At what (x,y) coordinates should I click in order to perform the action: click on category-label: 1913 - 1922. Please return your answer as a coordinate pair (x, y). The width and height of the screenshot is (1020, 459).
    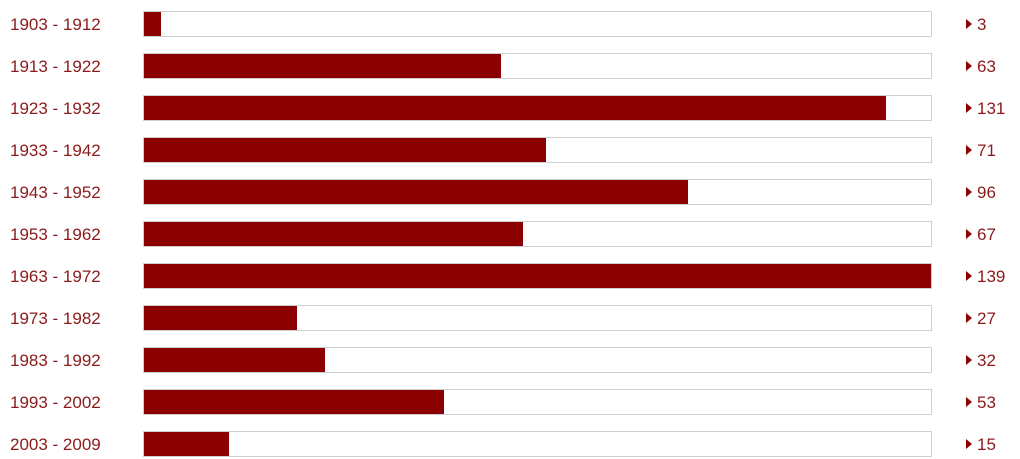
    Looking at the image, I should click on (55, 66).